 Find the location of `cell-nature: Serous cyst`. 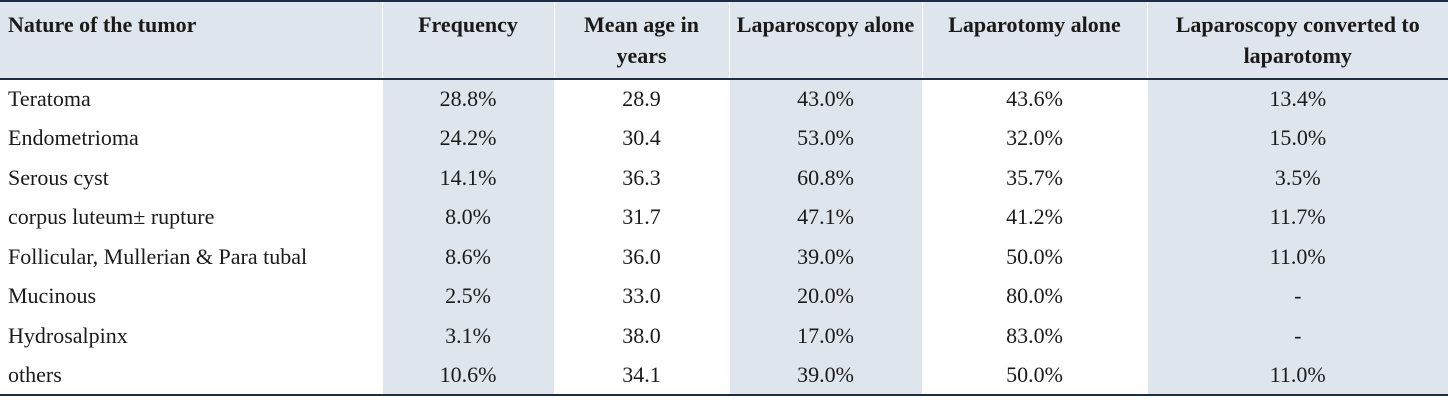

cell-nature: Serous cyst is located at coordinates (191, 178).